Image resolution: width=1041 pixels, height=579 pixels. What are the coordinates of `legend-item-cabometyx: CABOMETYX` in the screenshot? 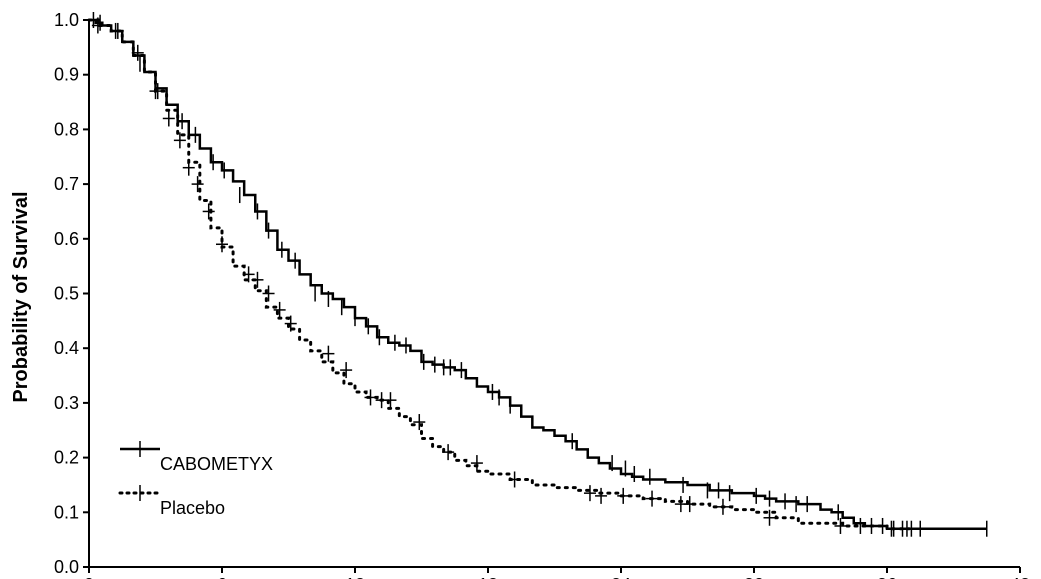 It's located at (196, 457).